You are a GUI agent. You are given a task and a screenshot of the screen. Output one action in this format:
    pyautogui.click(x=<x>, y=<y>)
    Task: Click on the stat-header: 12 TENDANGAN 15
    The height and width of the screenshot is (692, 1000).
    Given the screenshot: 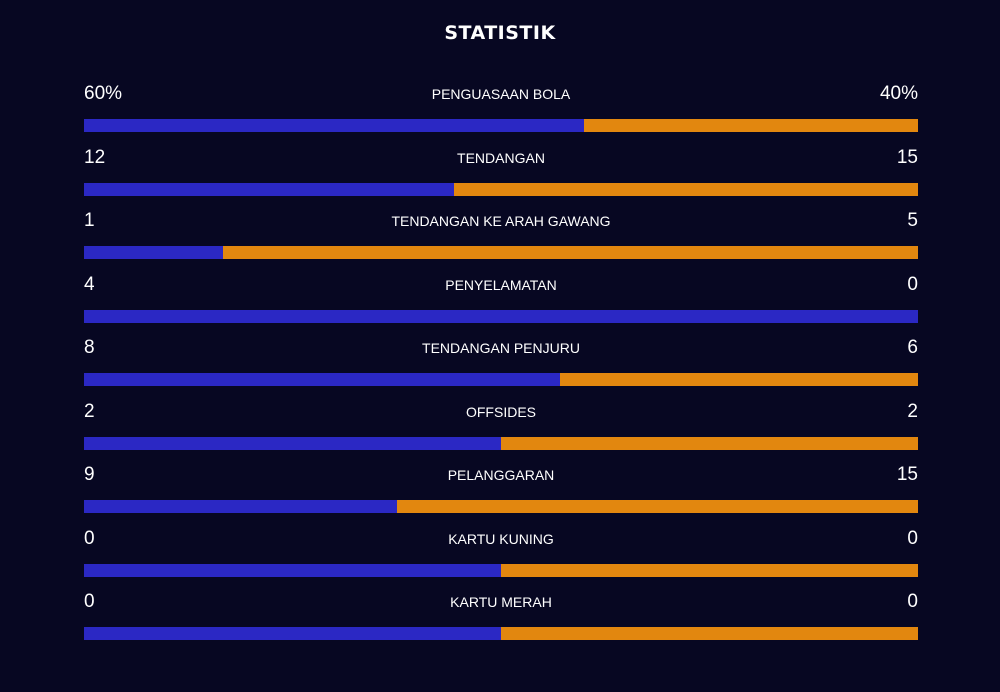 What is the action you would take?
    pyautogui.click(x=501, y=159)
    